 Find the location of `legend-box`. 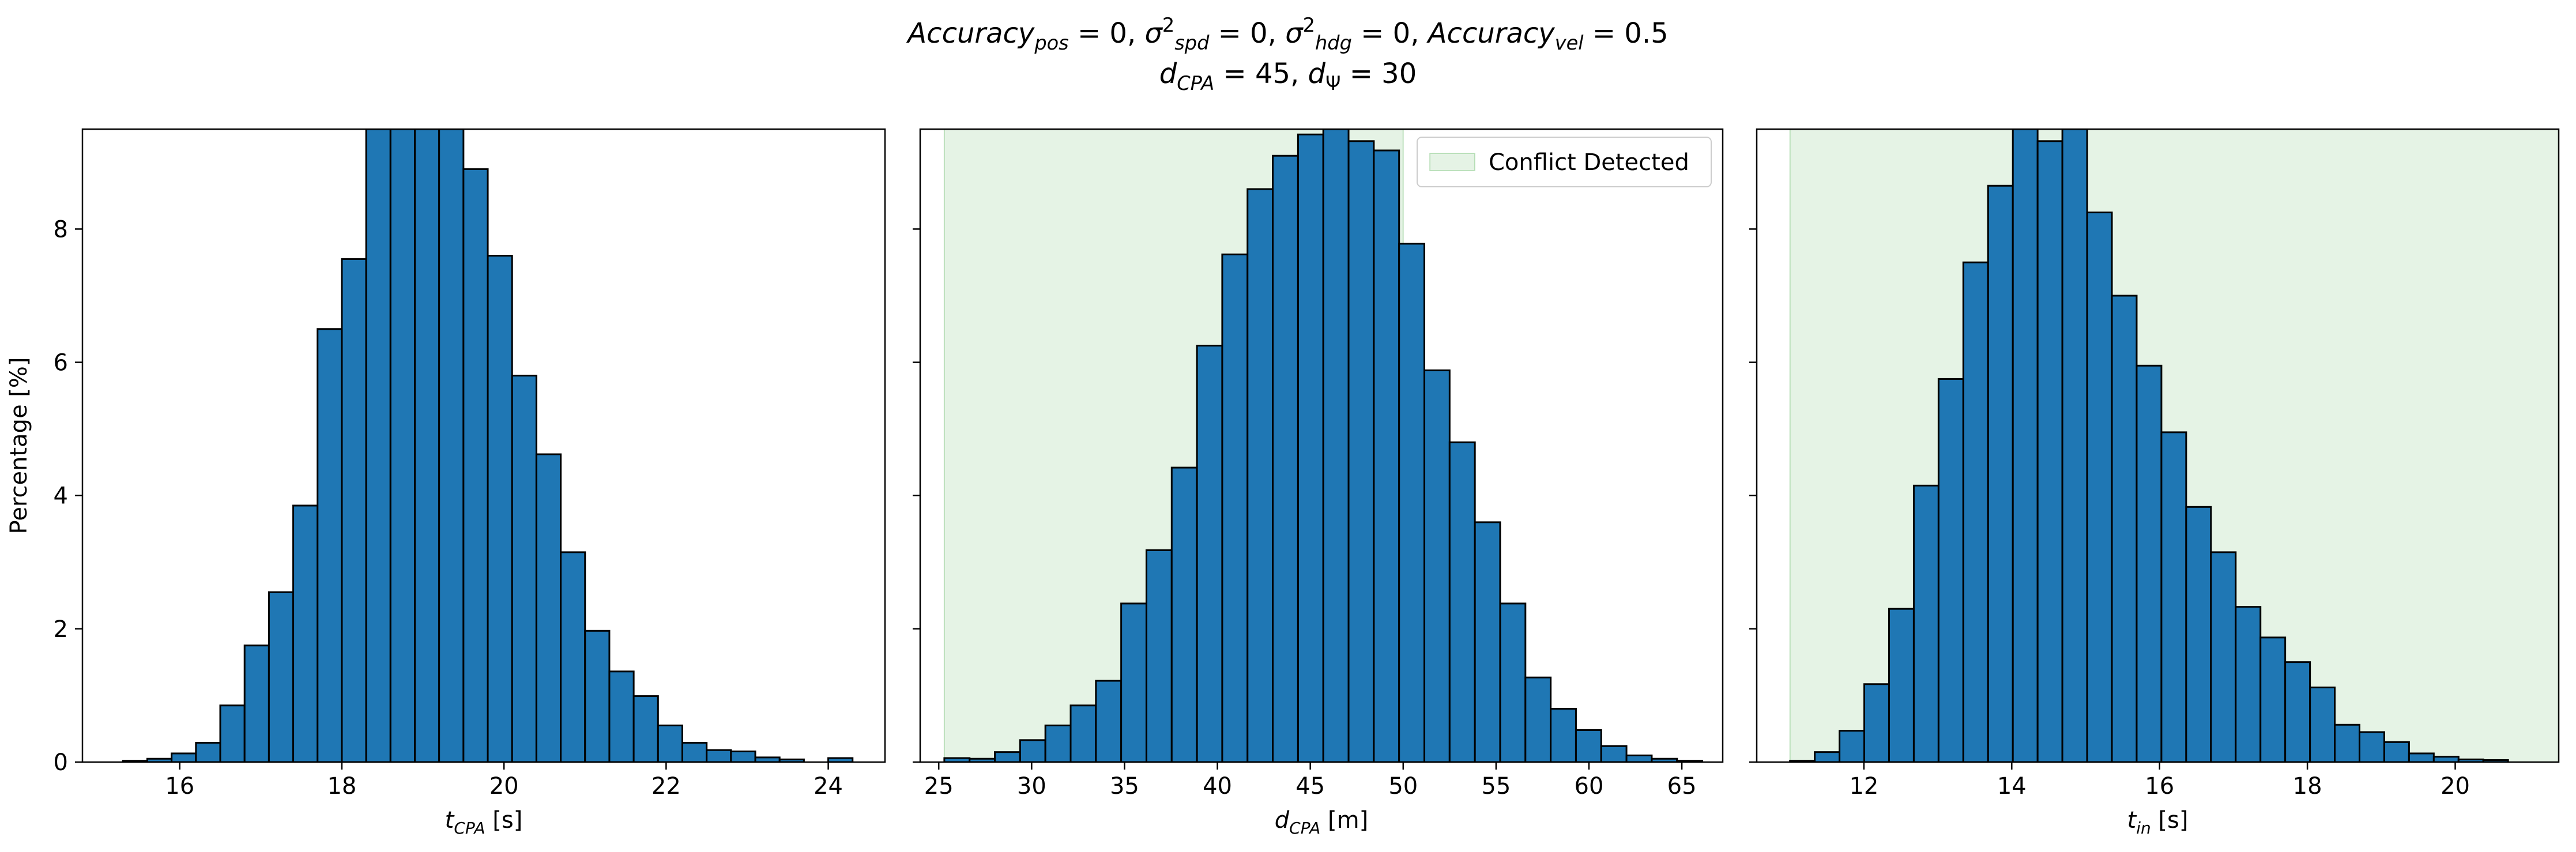

legend-box is located at coordinates (1564, 162).